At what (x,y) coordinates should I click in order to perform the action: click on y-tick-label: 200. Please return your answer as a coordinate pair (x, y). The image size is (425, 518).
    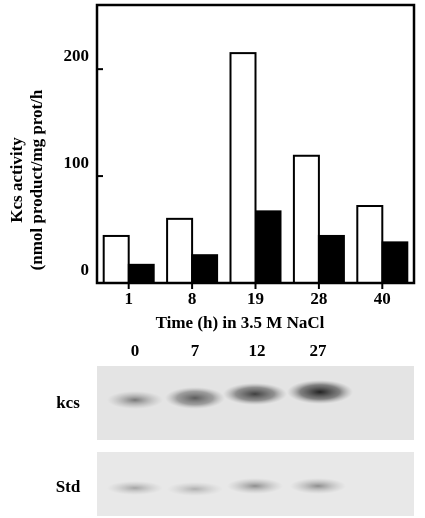
    Looking at the image, I should click on (77, 55).